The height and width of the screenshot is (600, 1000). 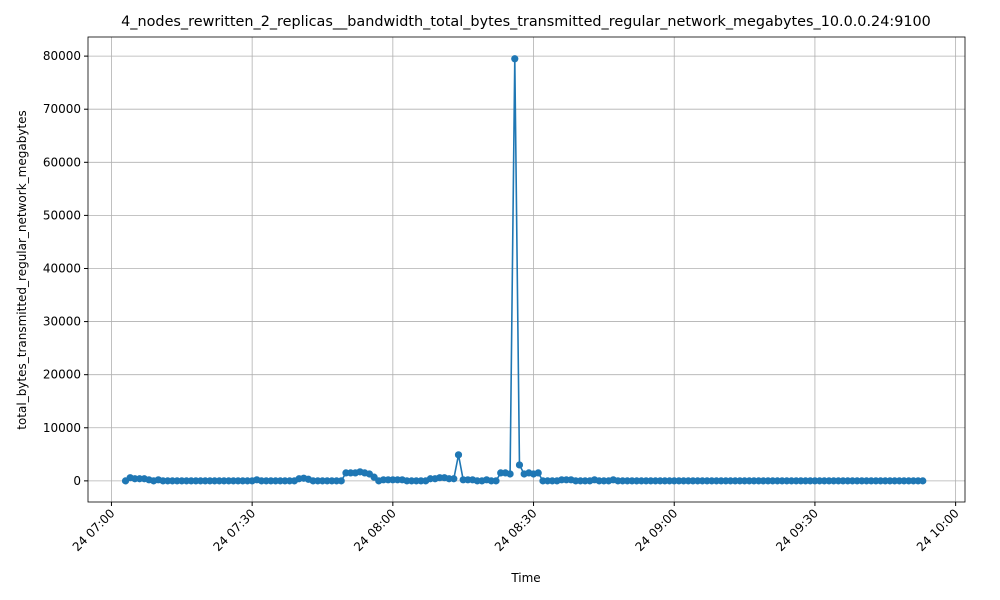 What do you see at coordinates (62, 428) in the screenshot?
I see `y-tick-label: 10000` at bounding box center [62, 428].